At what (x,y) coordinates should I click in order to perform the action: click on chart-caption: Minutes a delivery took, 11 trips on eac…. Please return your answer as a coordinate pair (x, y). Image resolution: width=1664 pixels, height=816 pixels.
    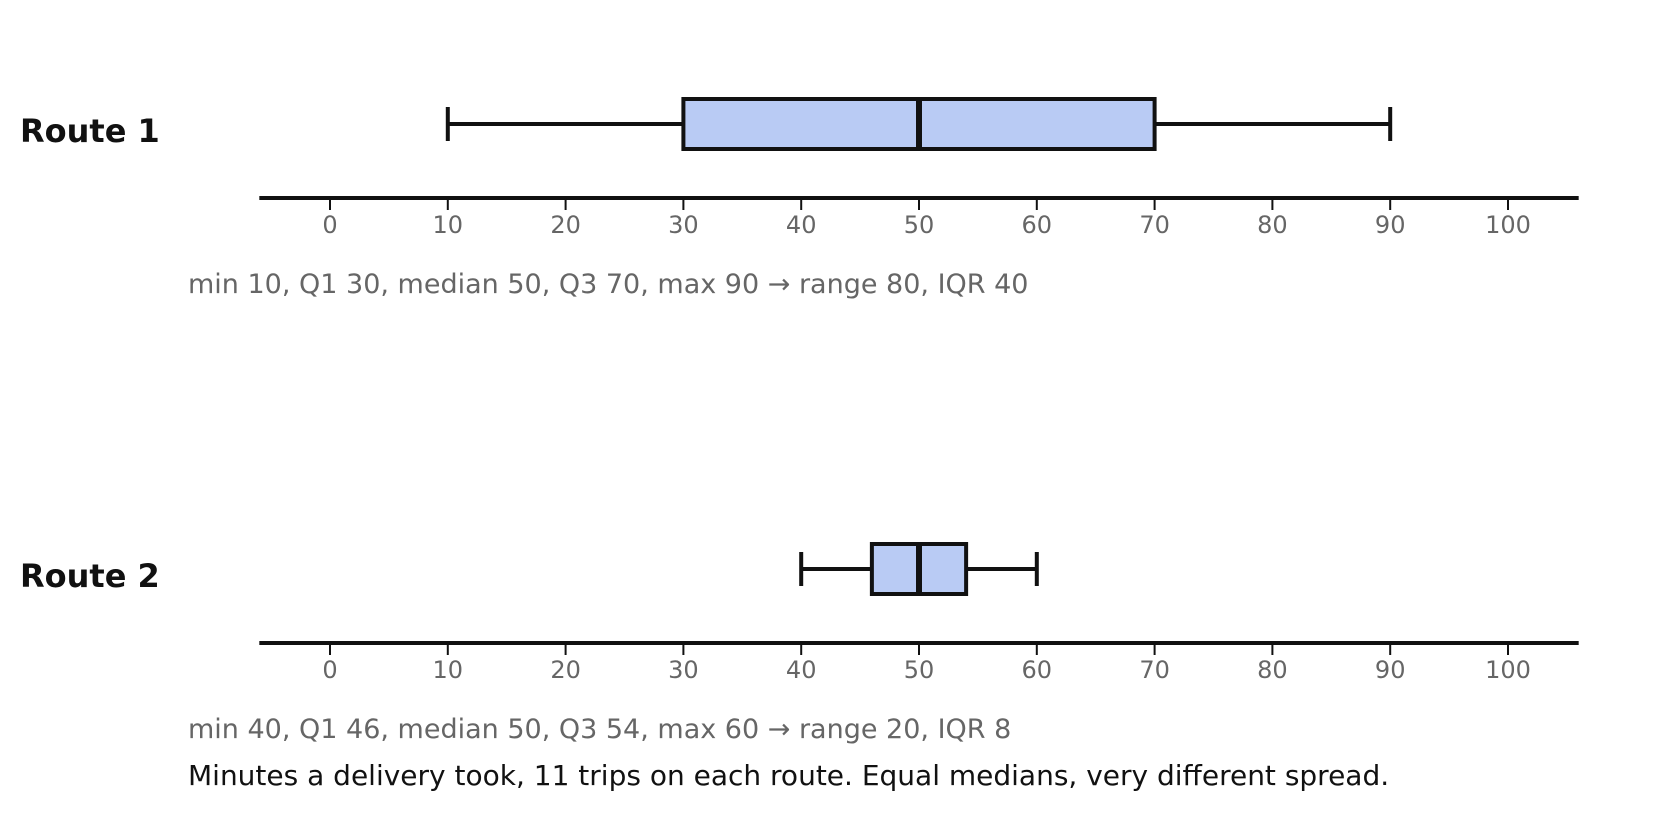
    Looking at the image, I should click on (788, 775).